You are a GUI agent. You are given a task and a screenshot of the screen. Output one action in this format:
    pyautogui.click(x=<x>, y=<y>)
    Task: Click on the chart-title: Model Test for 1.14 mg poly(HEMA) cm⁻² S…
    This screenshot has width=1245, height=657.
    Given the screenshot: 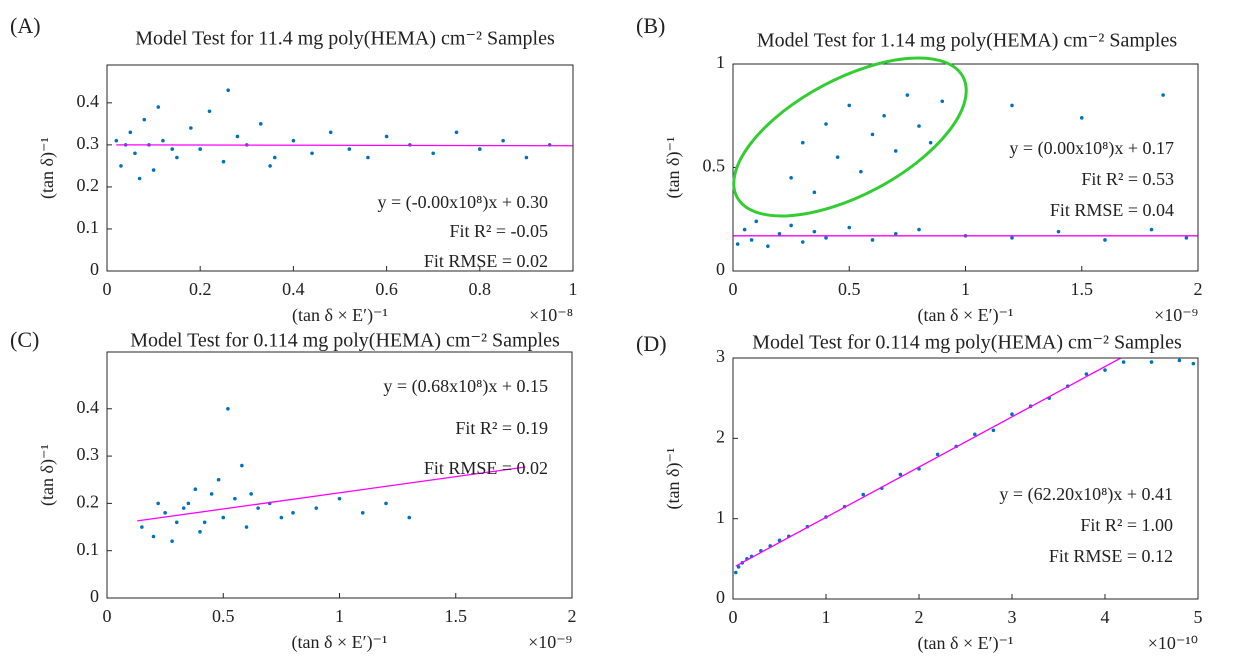 What is the action you would take?
    pyautogui.click(x=967, y=41)
    